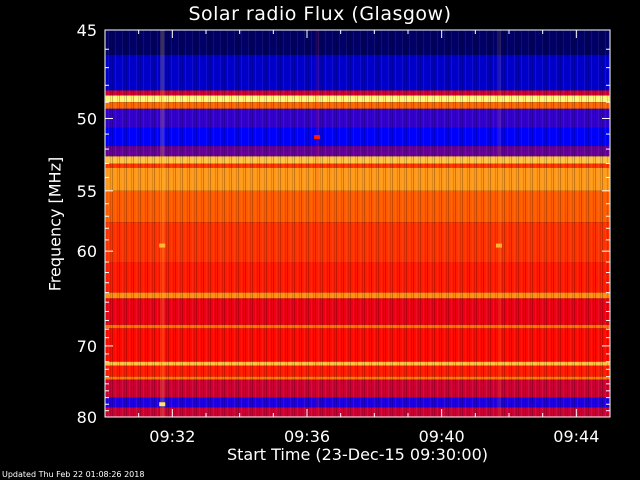 The image size is (640, 480). Describe the element at coordinates (576, 436) in the screenshot. I see `x-tick-label: 09:44` at that location.